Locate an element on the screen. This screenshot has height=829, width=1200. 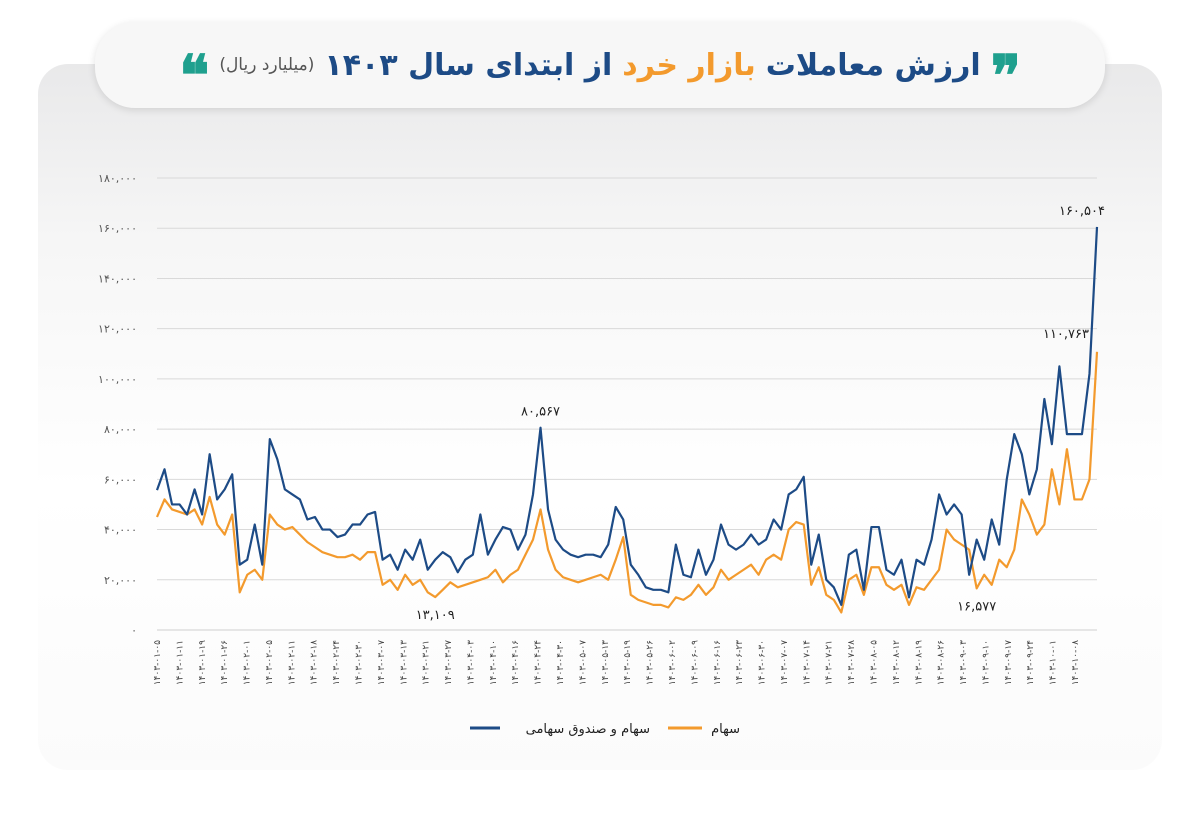
x-tick-label: ۱۴۰۳-۰۴-۲۴ is located at coordinates (539, 662).